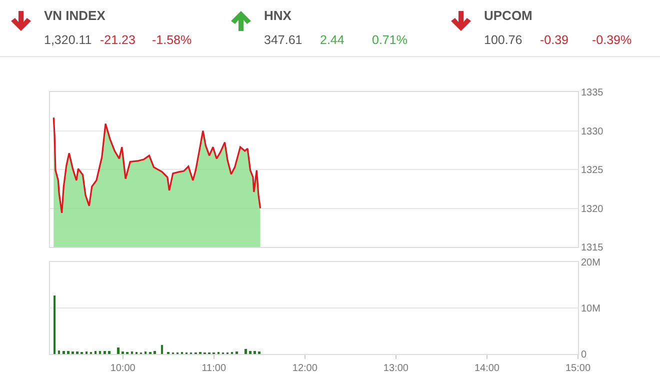 The width and height of the screenshot is (660, 382). Describe the element at coordinates (504, 40) in the screenshot. I see `data-label: 100.76` at that location.